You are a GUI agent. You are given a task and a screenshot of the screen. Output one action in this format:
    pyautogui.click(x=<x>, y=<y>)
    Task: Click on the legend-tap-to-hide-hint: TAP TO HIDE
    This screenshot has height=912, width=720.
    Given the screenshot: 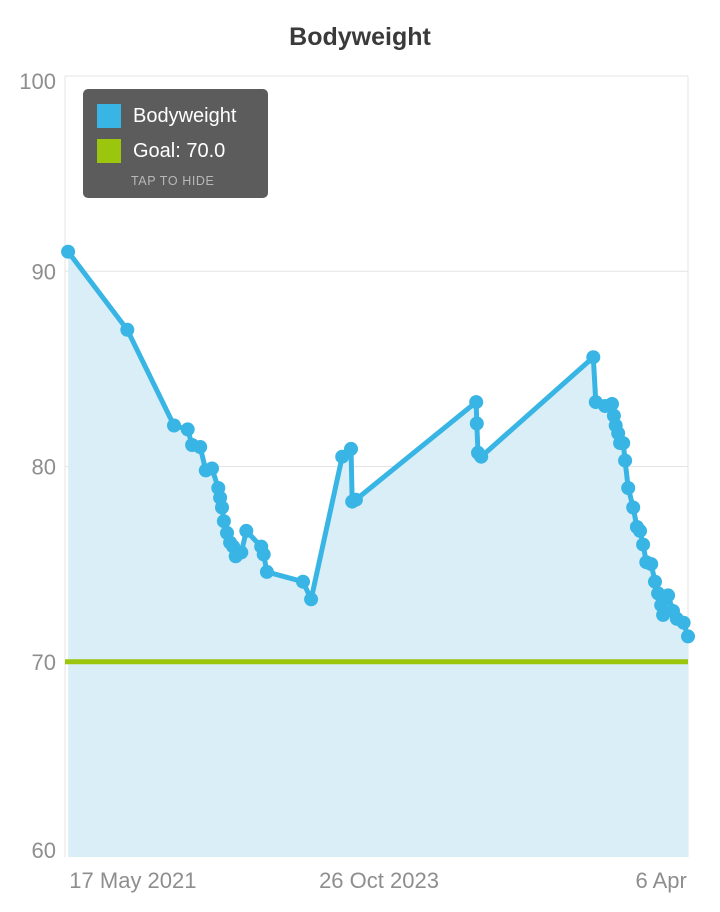 What is the action you would take?
    pyautogui.click(x=173, y=181)
    